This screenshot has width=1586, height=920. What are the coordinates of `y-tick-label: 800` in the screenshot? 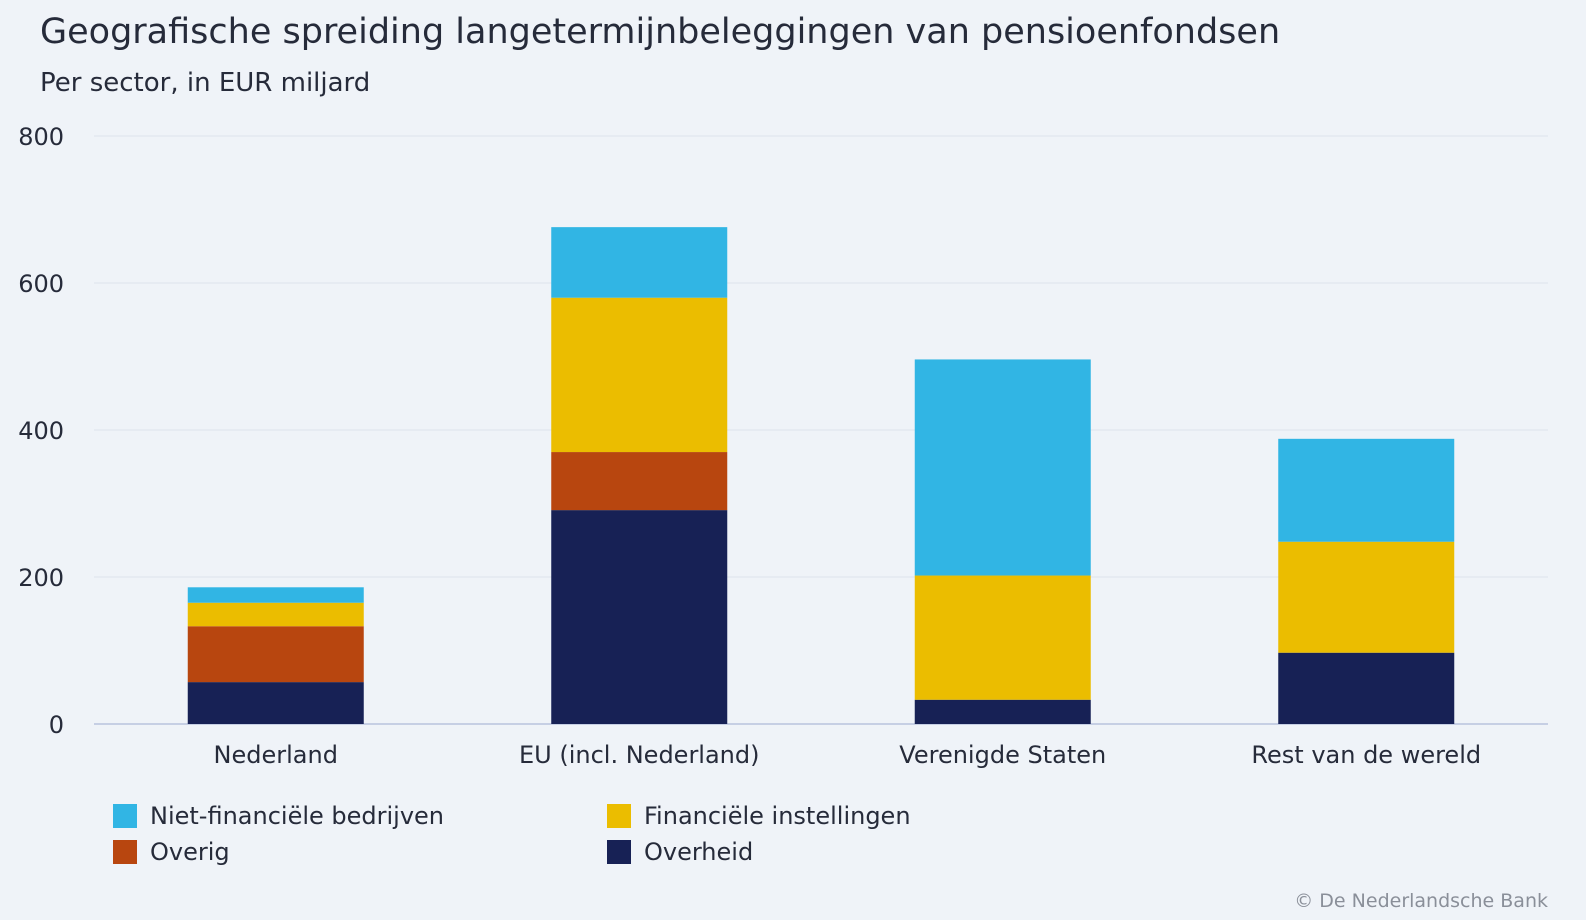 It's located at (41, 137).